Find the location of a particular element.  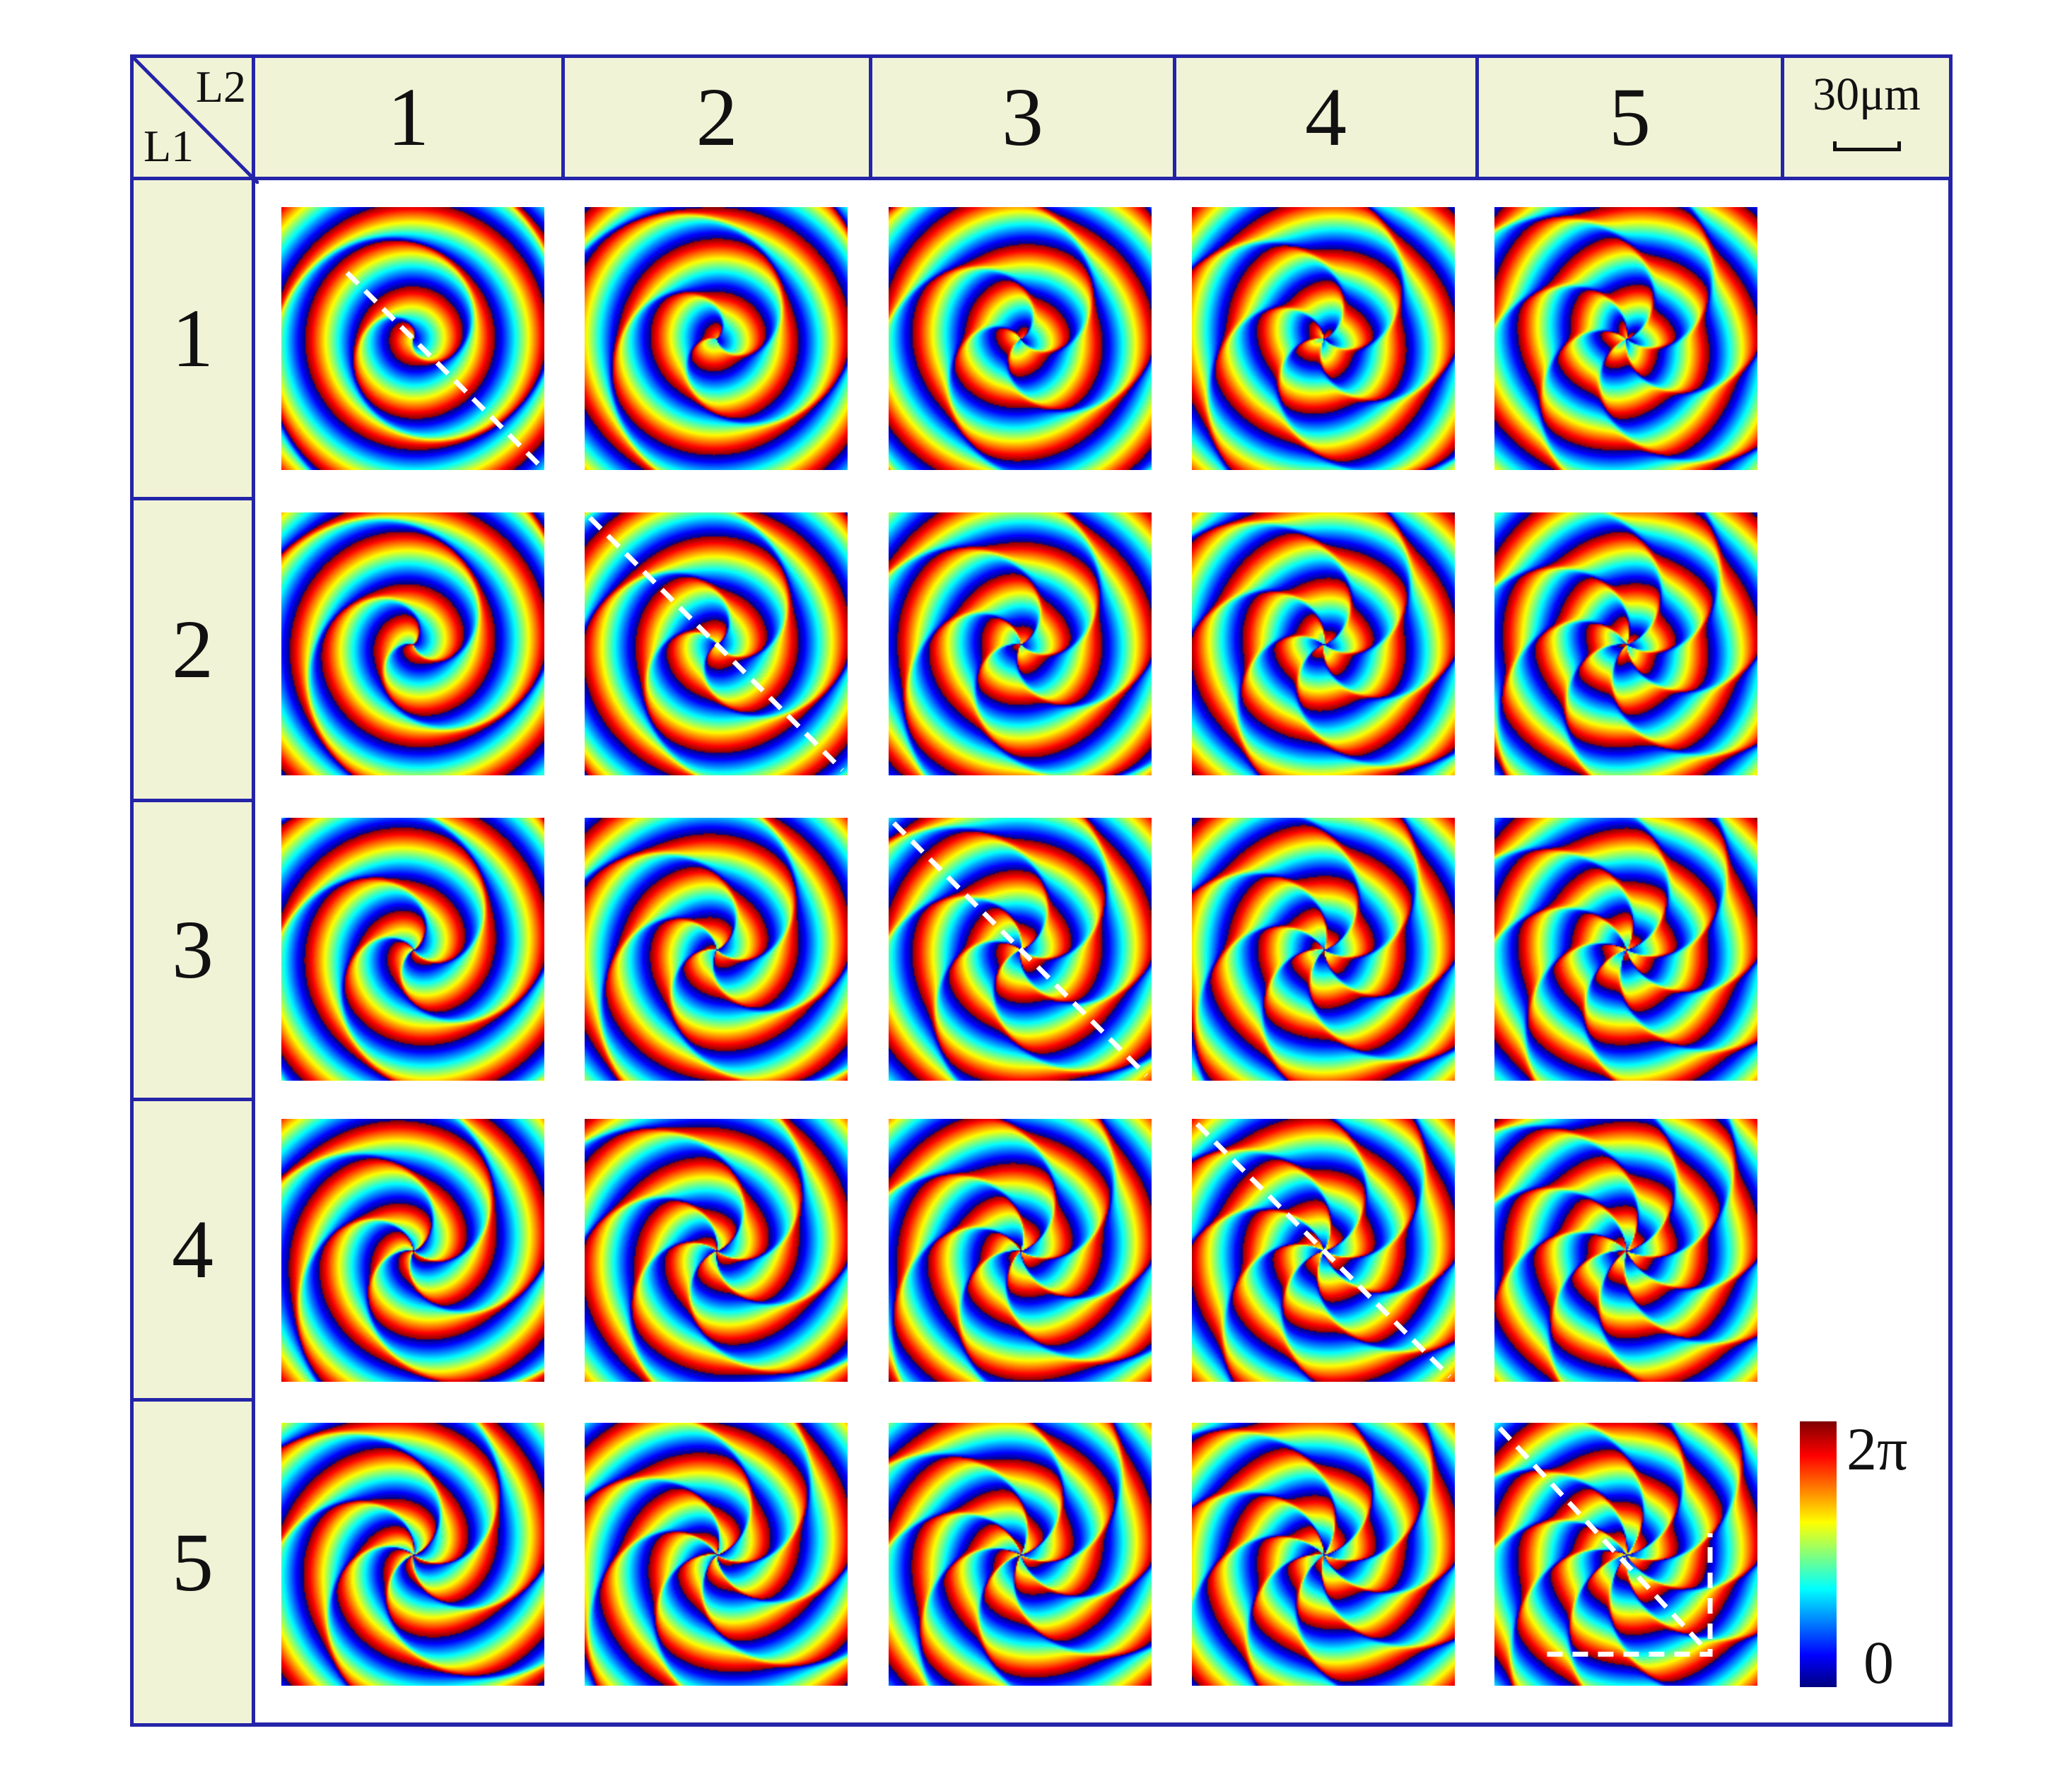

corner-diagonal-line is located at coordinates (196, 121).